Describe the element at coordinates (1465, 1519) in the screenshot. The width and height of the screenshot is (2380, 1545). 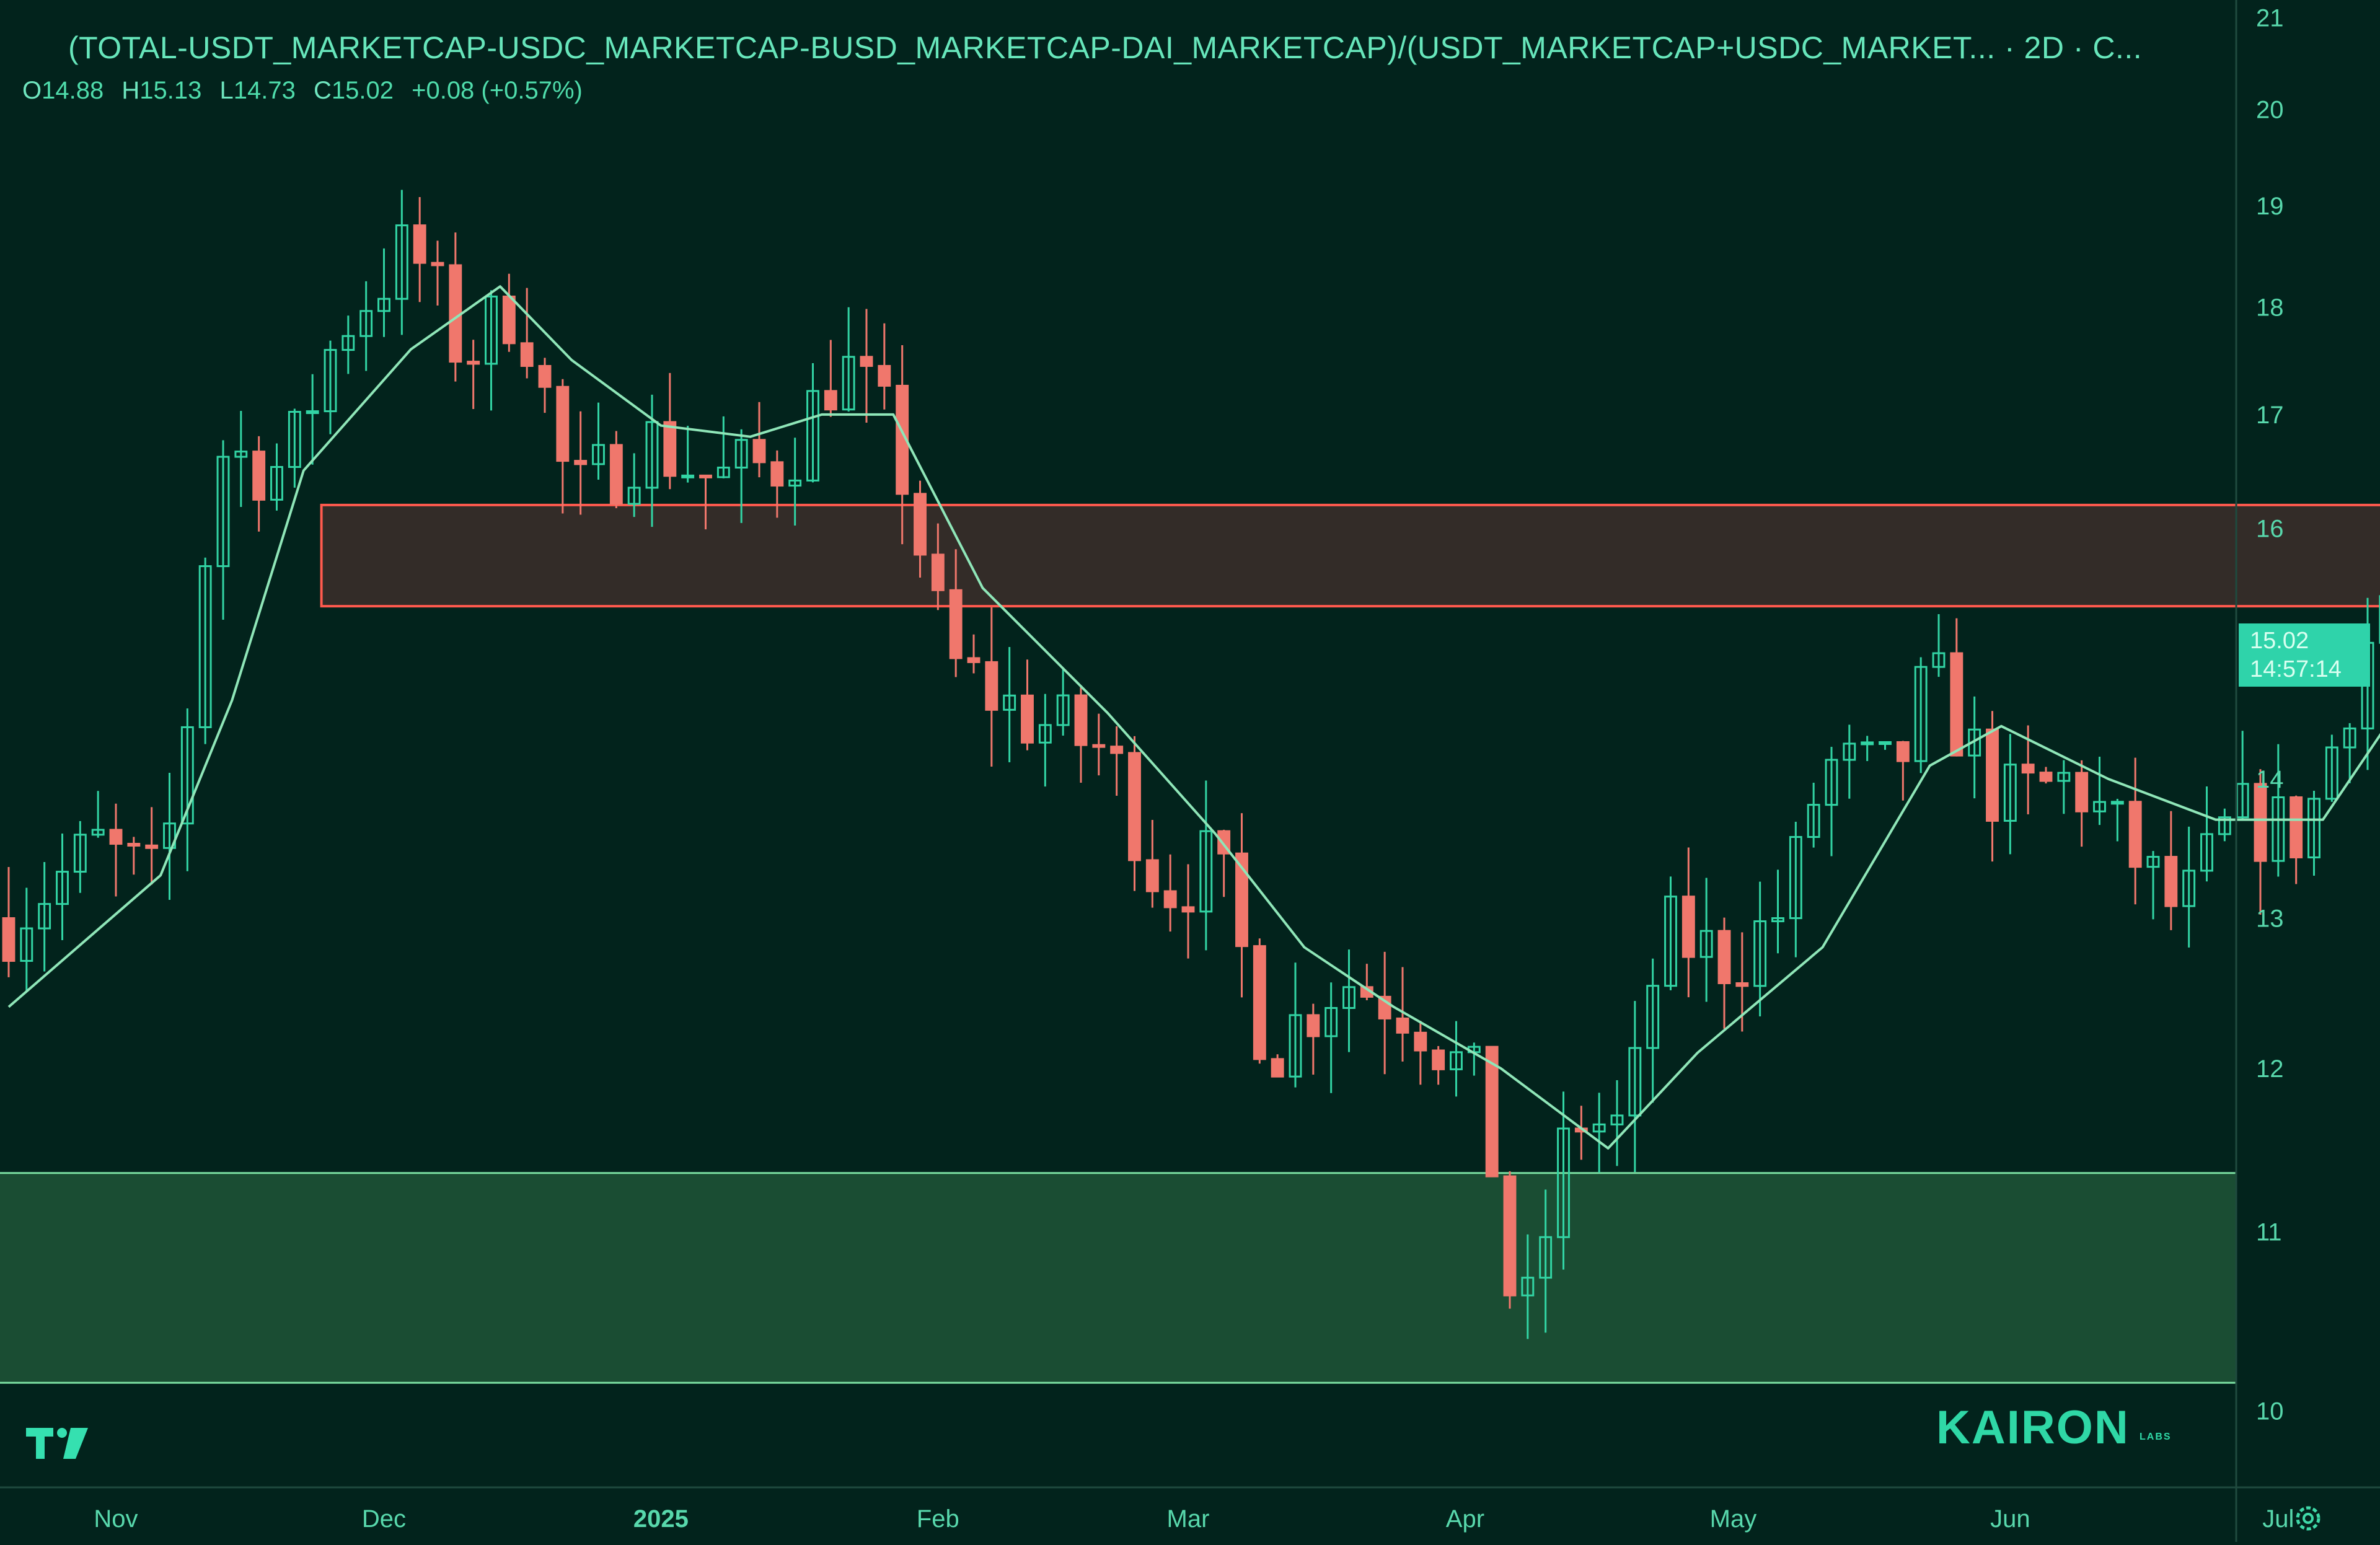
I see `time-tick-label: Apr` at that location.